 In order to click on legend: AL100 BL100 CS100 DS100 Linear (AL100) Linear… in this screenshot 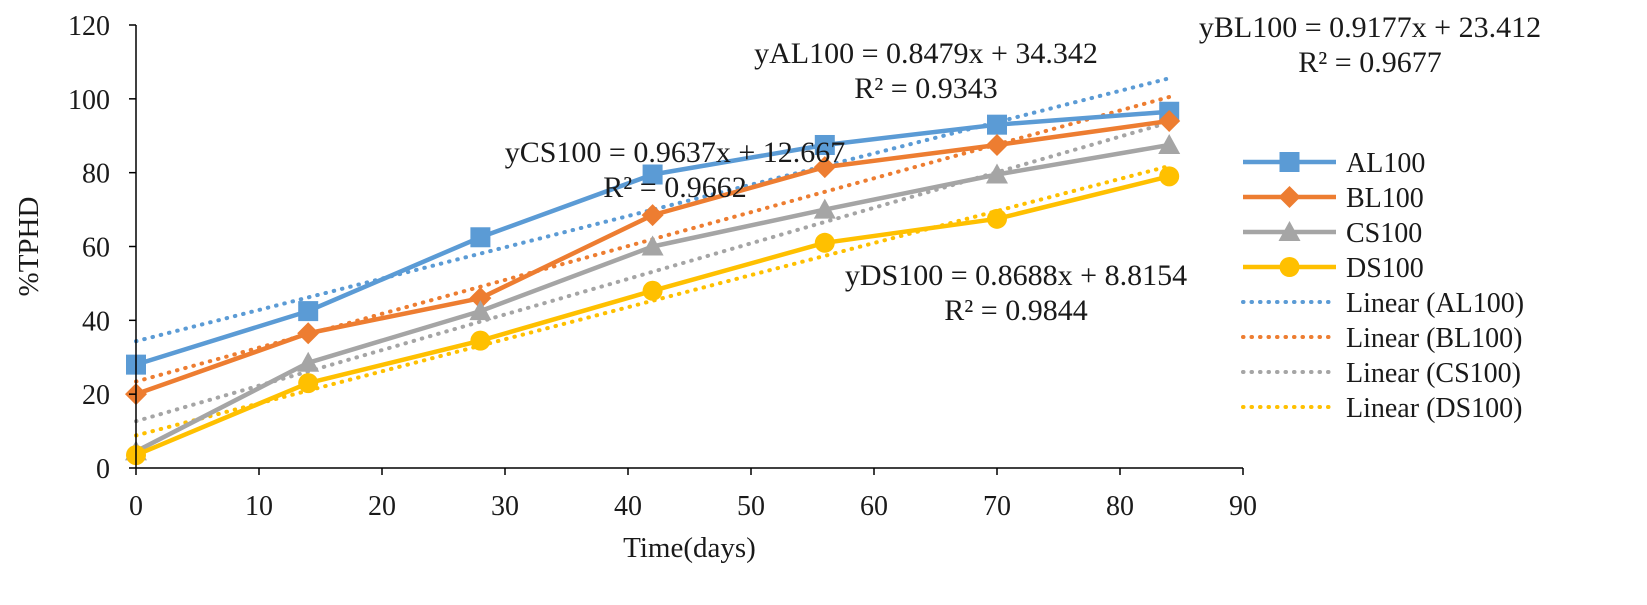, I will do `click(1382, 286)`.